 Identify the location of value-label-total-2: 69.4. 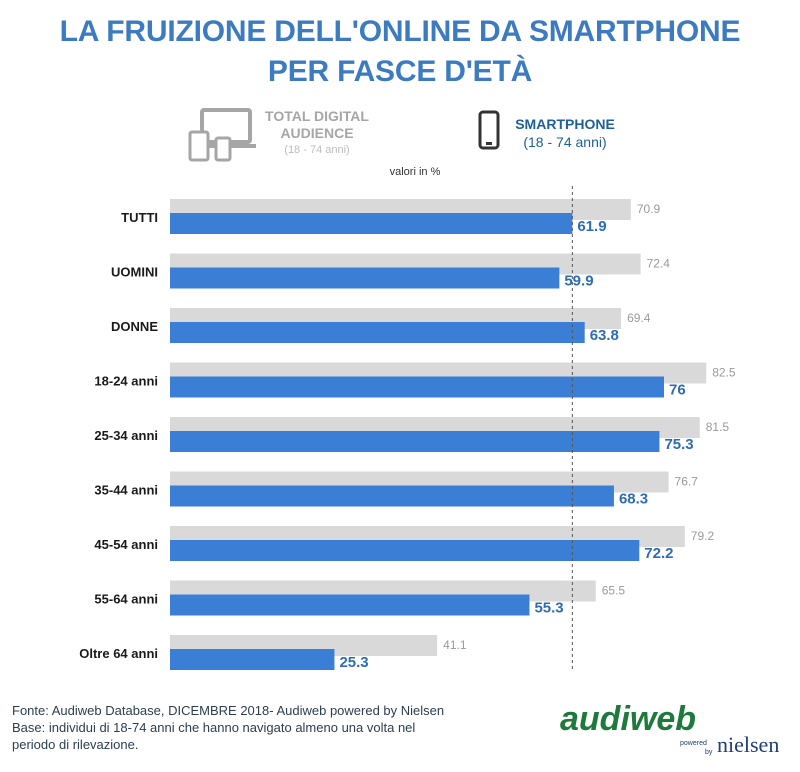
(639, 318).